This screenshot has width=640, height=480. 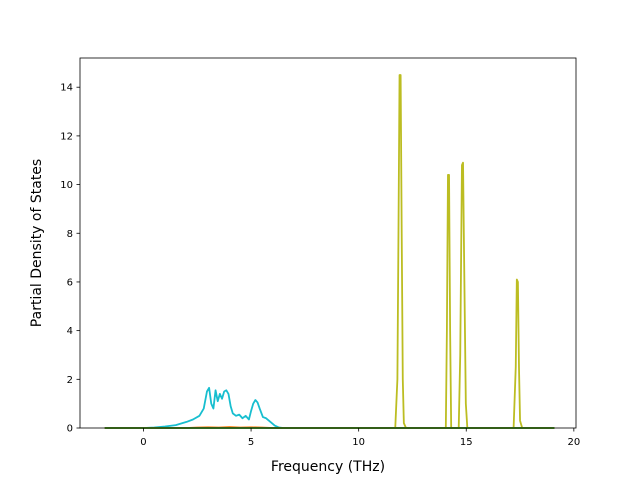 I want to click on x-axis-label: Frequency (THz), so click(x=328, y=467).